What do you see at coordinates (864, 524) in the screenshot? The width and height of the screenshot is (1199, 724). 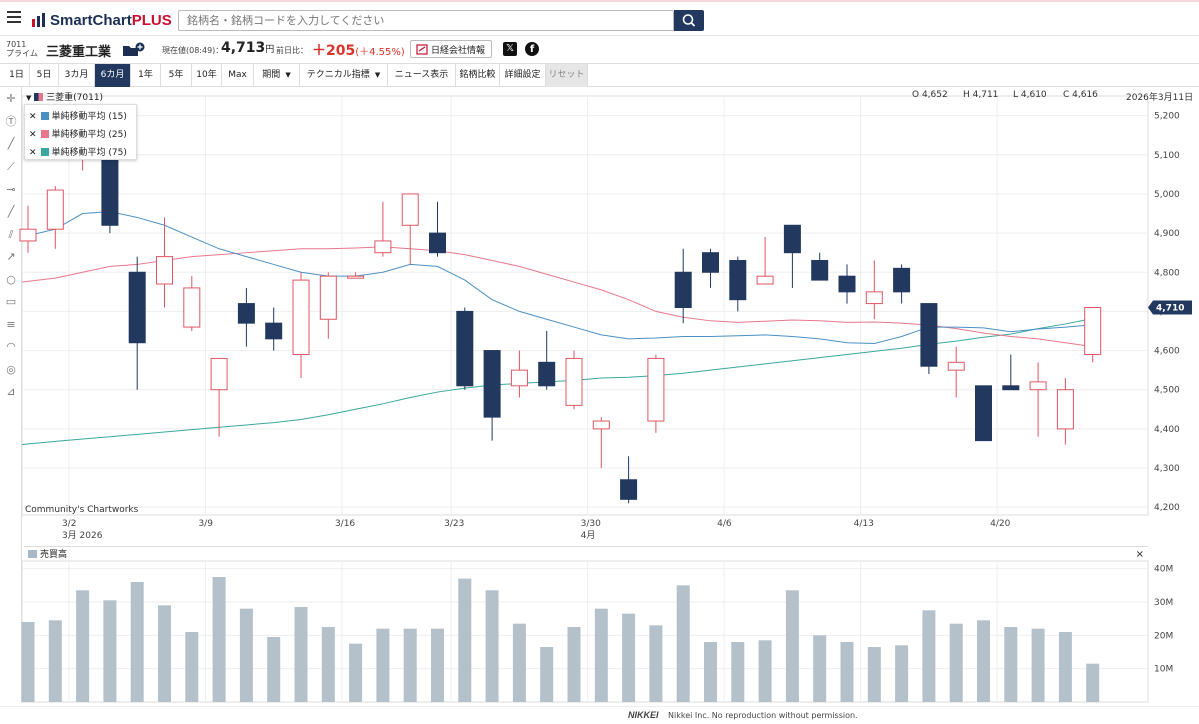 I see `date-tick-label: 4/13` at bounding box center [864, 524].